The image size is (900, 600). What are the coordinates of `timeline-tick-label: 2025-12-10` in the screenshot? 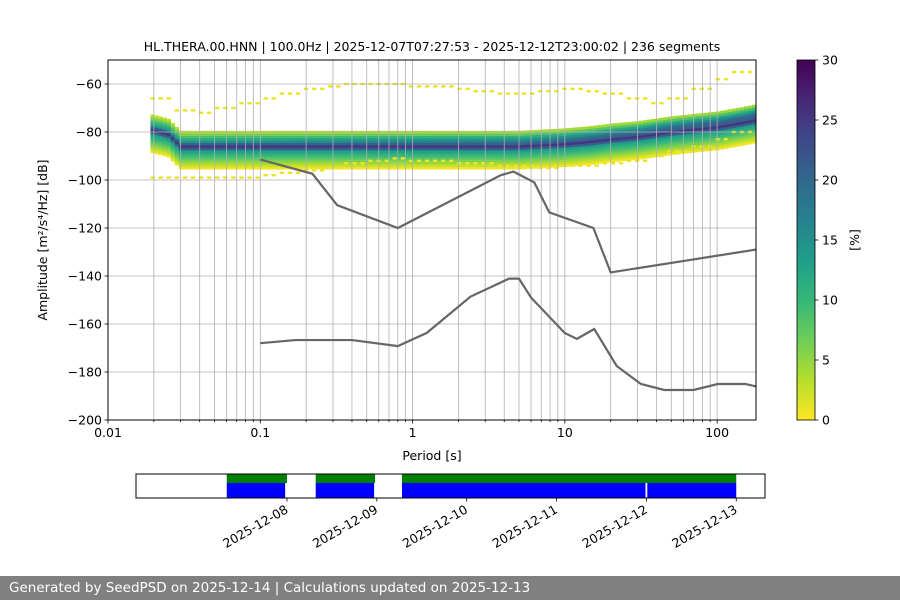 It's located at (435, 526).